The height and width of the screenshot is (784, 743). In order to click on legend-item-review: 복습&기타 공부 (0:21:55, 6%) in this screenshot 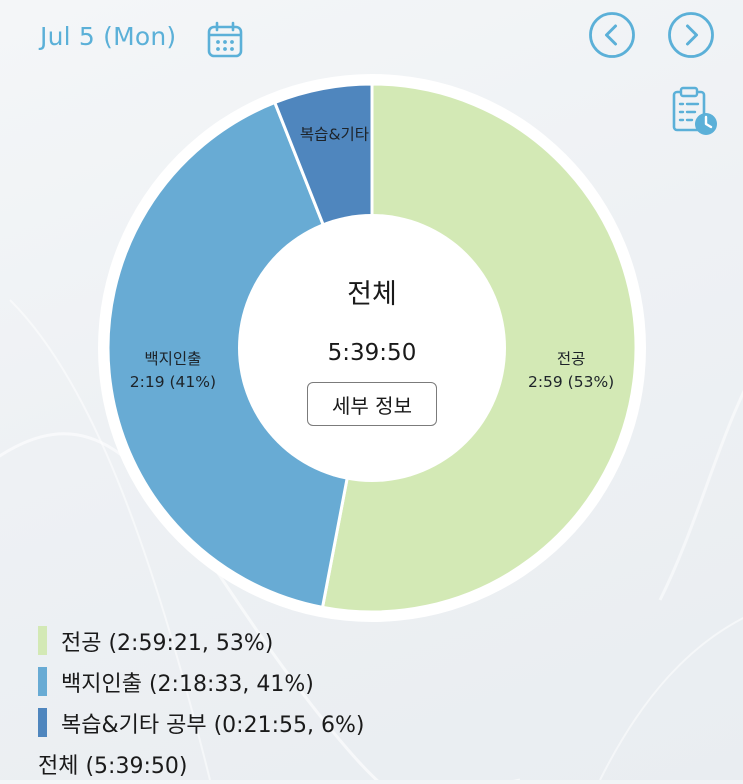, I will do `click(201, 722)`.